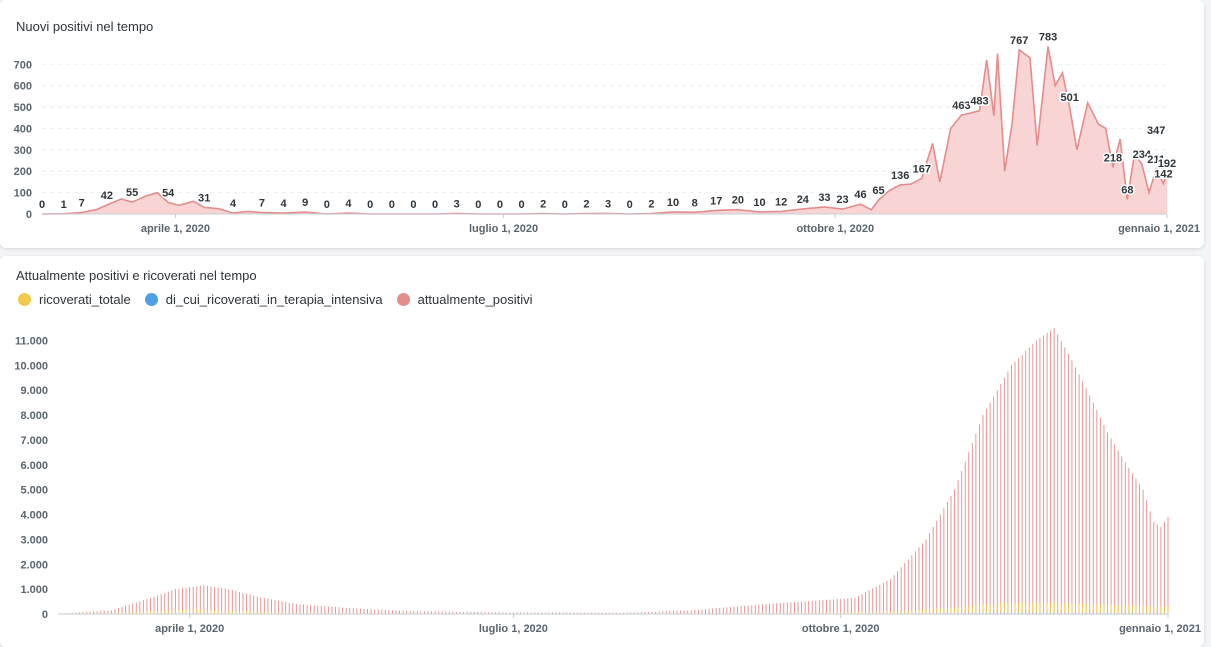  What do you see at coordinates (74, 299) in the screenshot?
I see `legend-item-ricoverati-totale: ricoverati_totale` at bounding box center [74, 299].